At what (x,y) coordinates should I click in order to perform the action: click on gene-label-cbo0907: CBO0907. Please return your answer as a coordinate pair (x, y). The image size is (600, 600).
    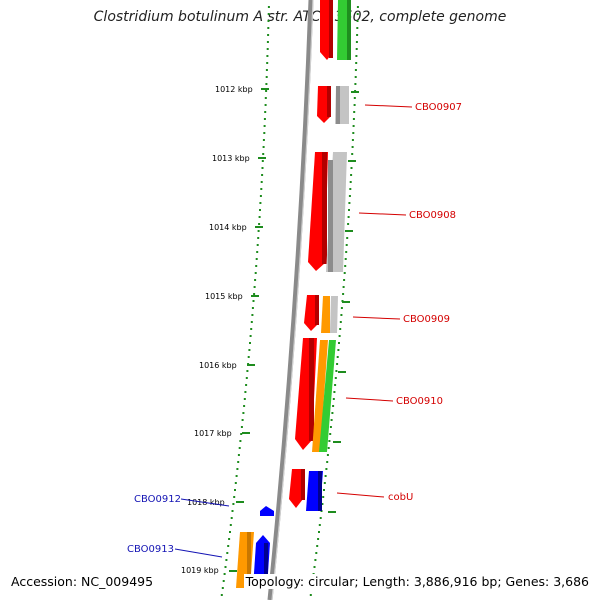
    Looking at the image, I should click on (438, 107).